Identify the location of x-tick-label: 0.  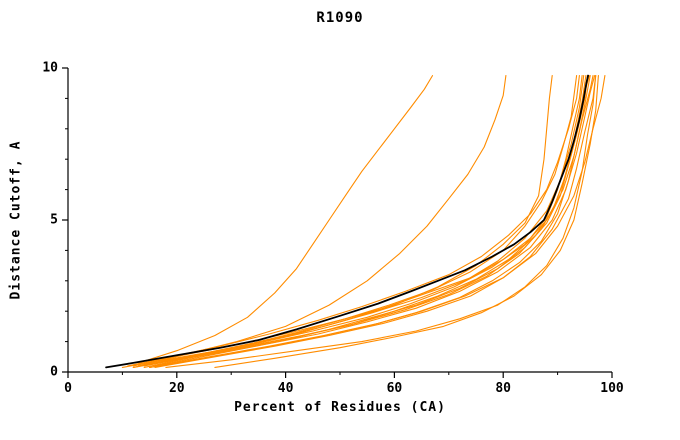
(68, 388).